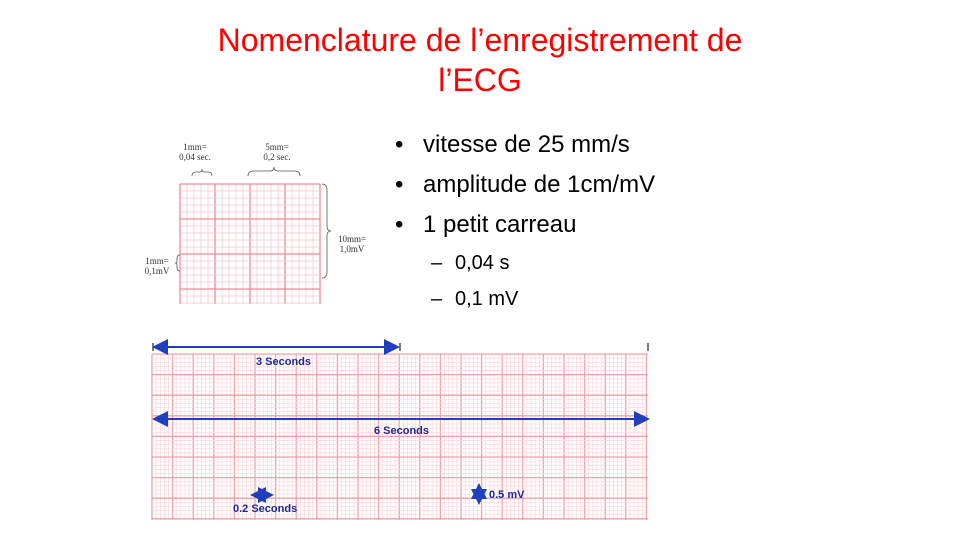 The width and height of the screenshot is (960, 540). Describe the element at coordinates (480, 40) in the screenshot. I see `title-line-1: Nomenclature de l’enregistrement de` at that location.